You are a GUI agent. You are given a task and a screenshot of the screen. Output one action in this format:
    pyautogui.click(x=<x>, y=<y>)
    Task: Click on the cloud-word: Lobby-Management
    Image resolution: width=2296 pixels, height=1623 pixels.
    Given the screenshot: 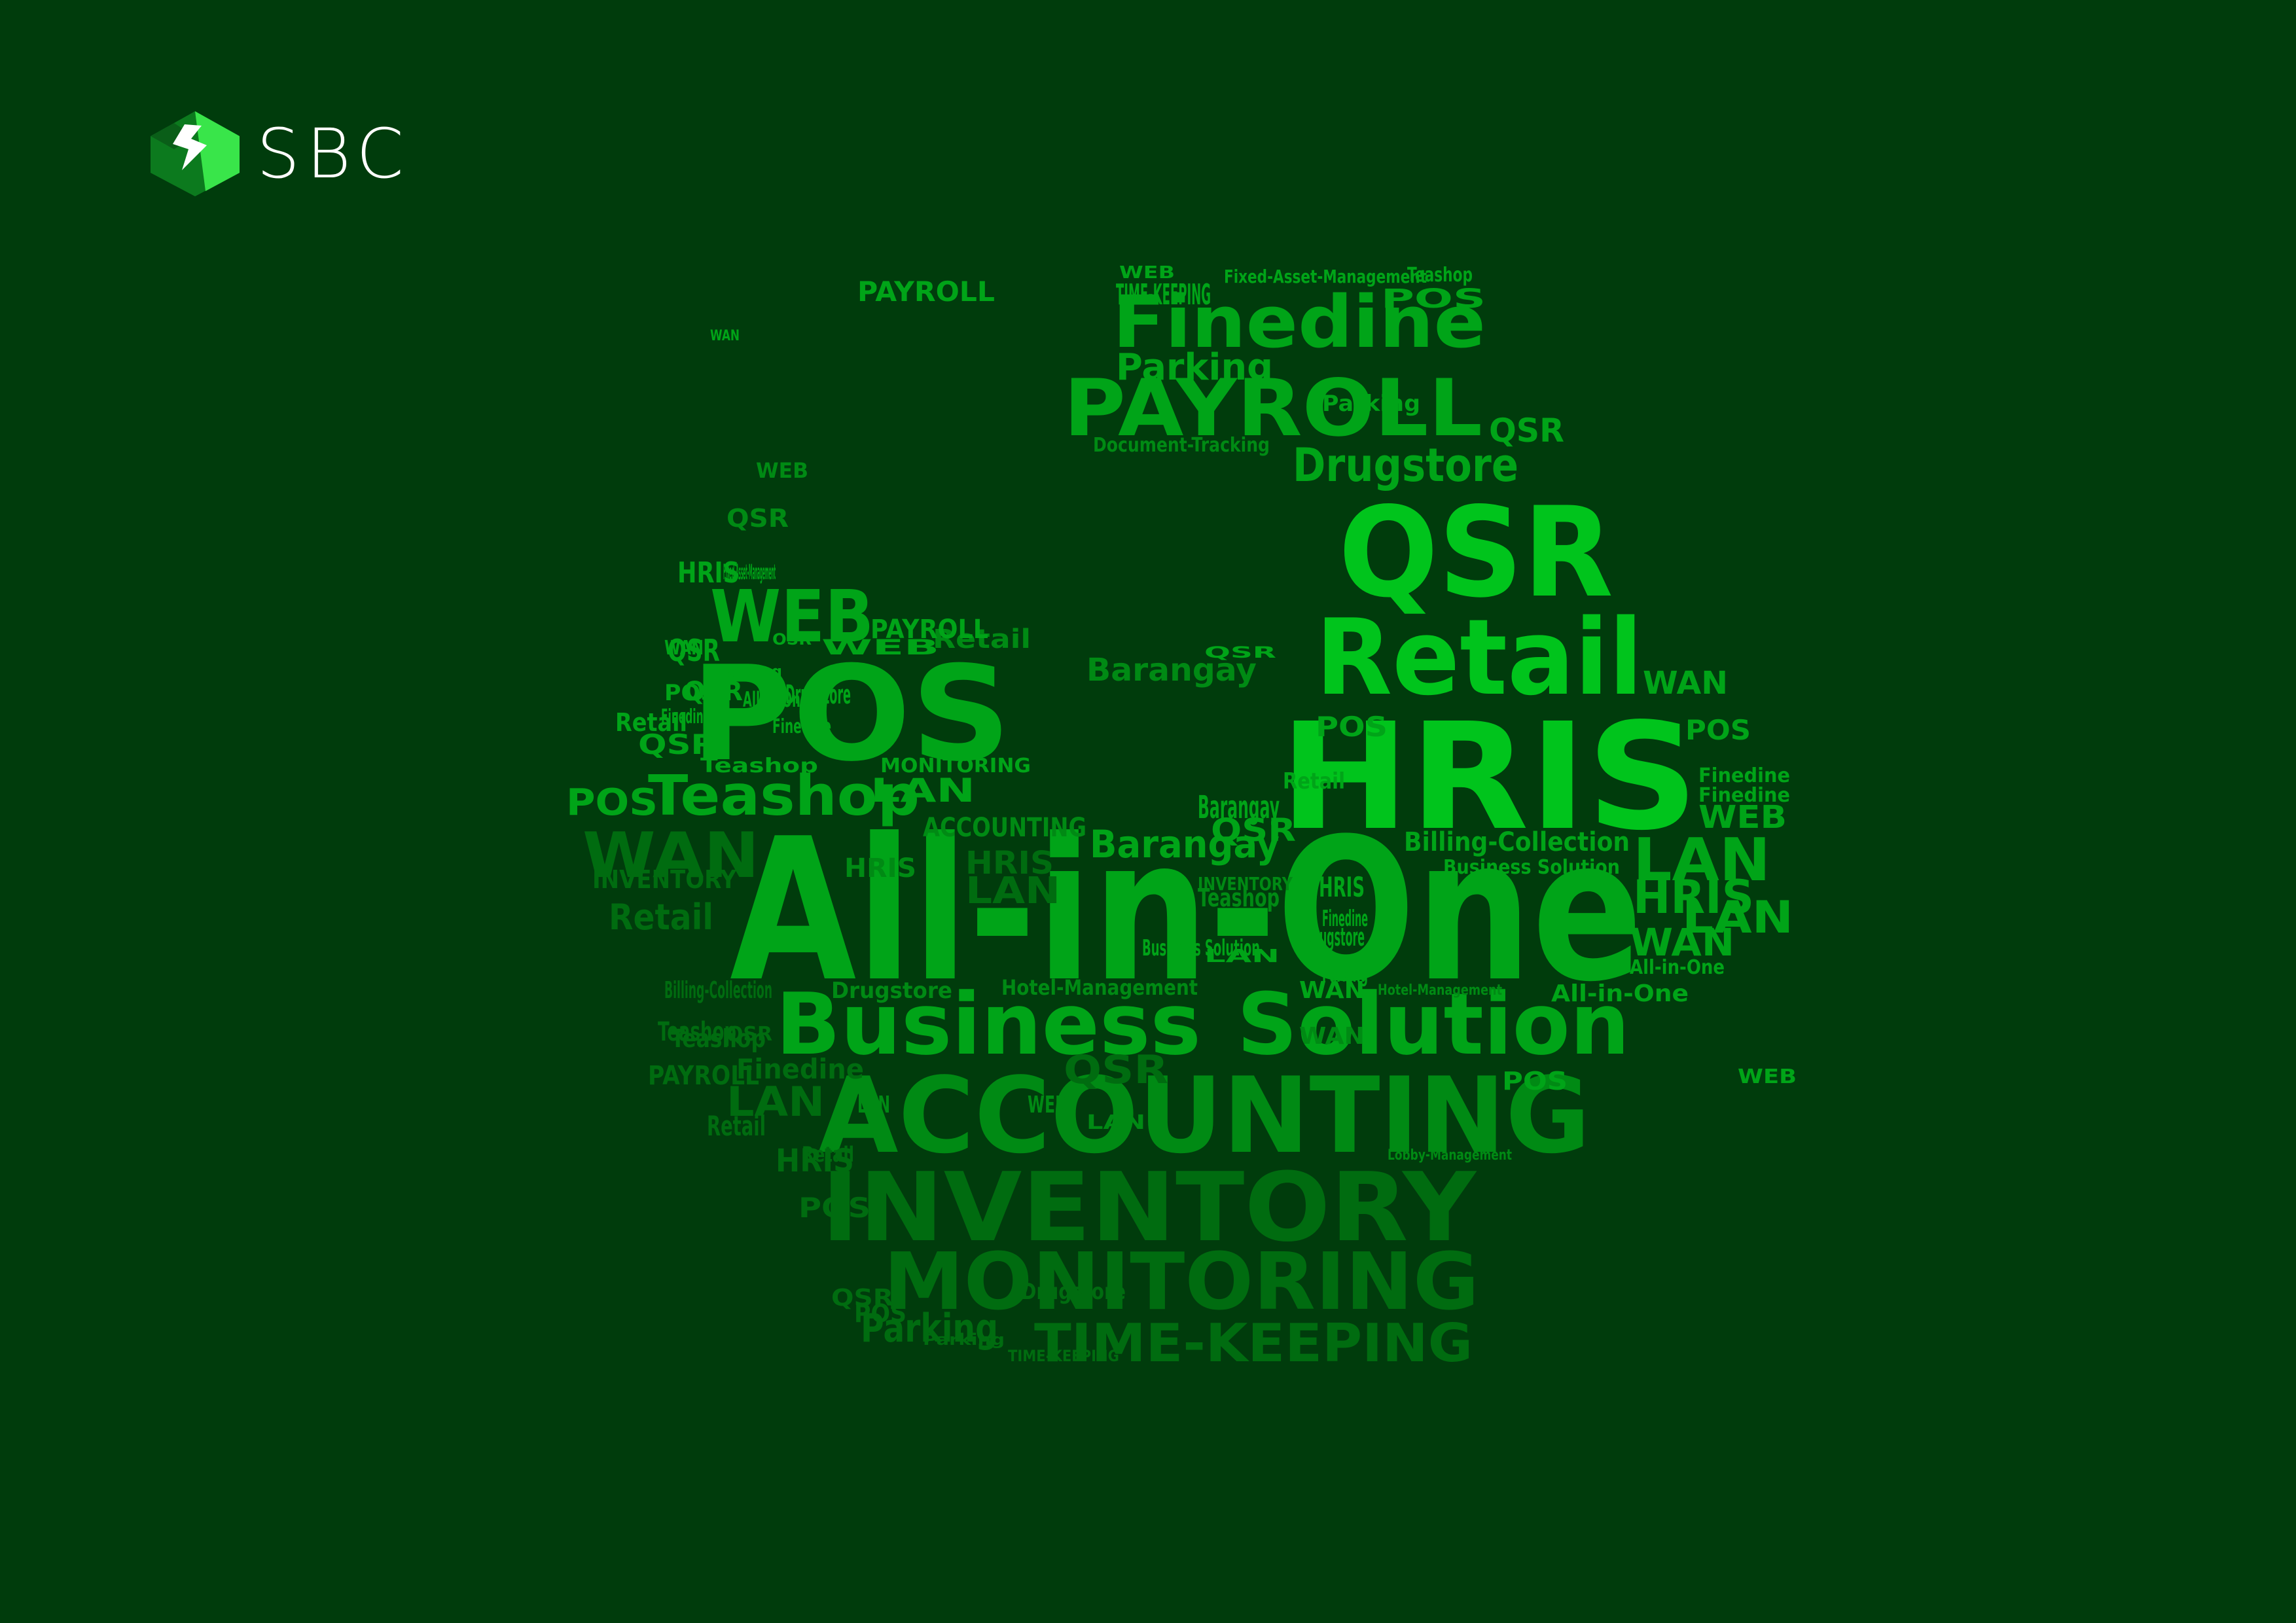 What is the action you would take?
    pyautogui.click(x=1450, y=1155)
    